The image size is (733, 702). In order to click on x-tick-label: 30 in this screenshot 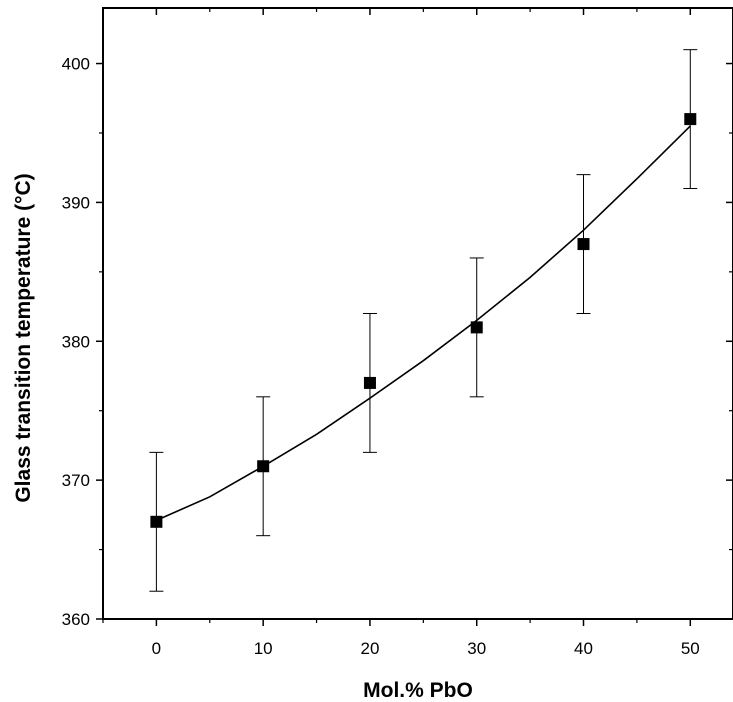, I will do `click(476, 648)`.